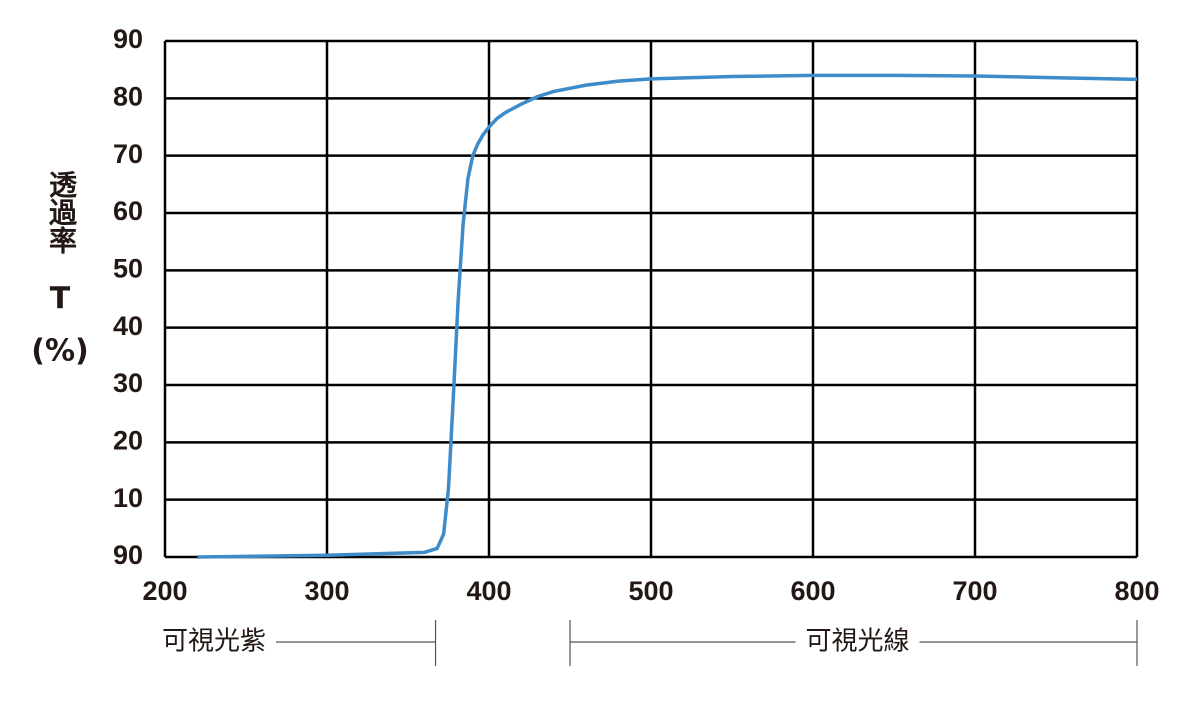 This screenshot has width=1200, height=724. What do you see at coordinates (128, 498) in the screenshot?
I see `y-tick-label: 10` at bounding box center [128, 498].